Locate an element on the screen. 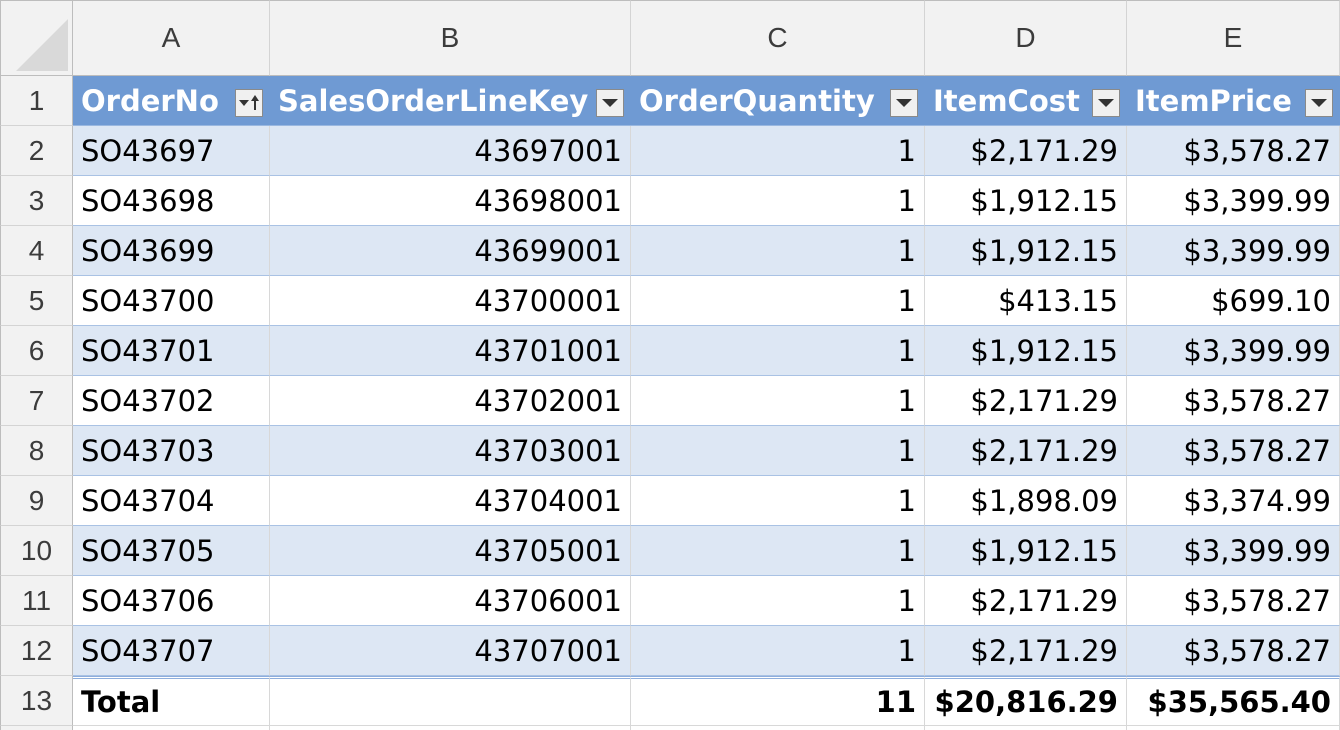 The image size is (1340, 730). cell-itemprice: $699.10 is located at coordinates (1233, 301).